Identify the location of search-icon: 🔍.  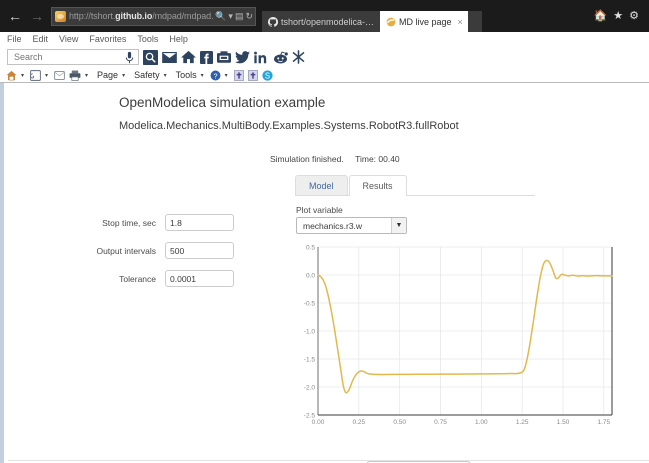
(221, 15).